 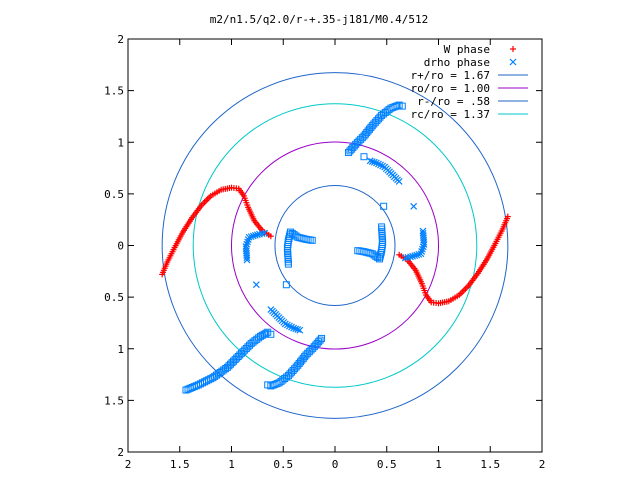 I want to click on reference-circle, so click(x=335, y=245).